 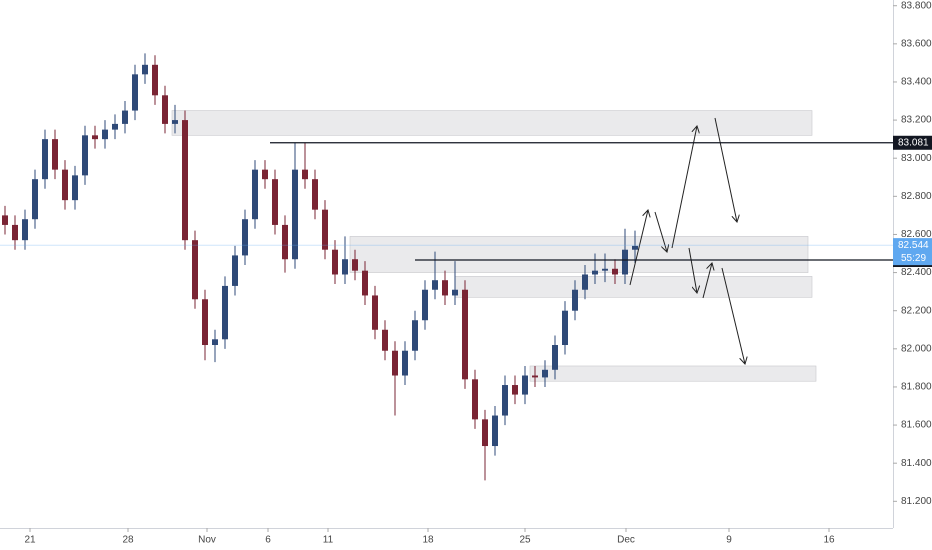 What do you see at coordinates (916, 5) in the screenshot?
I see `y-tick-label: 83.800` at bounding box center [916, 5].